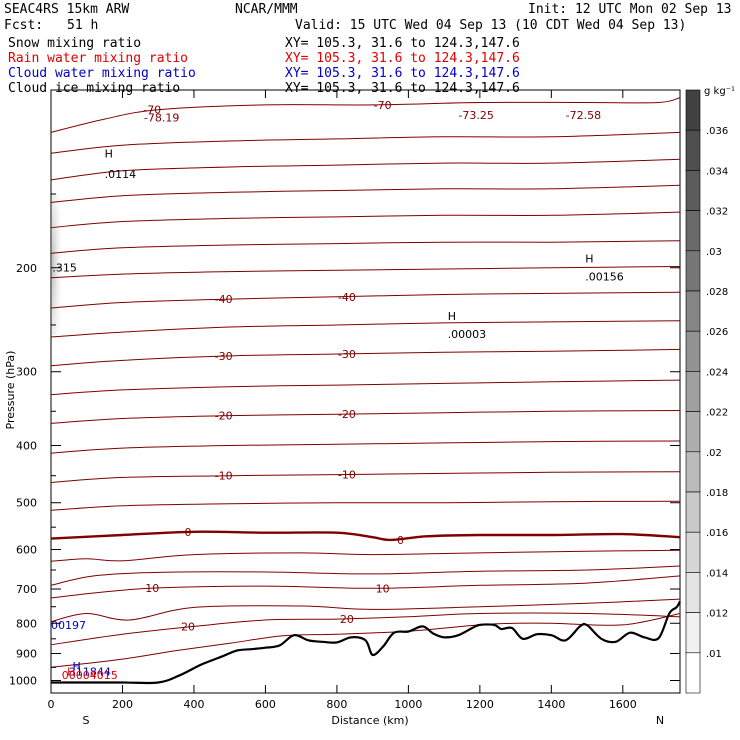 The width and height of the screenshot is (740, 740). What do you see at coordinates (717, 131) in the screenshot?
I see `colorbar-label: .036` at bounding box center [717, 131].